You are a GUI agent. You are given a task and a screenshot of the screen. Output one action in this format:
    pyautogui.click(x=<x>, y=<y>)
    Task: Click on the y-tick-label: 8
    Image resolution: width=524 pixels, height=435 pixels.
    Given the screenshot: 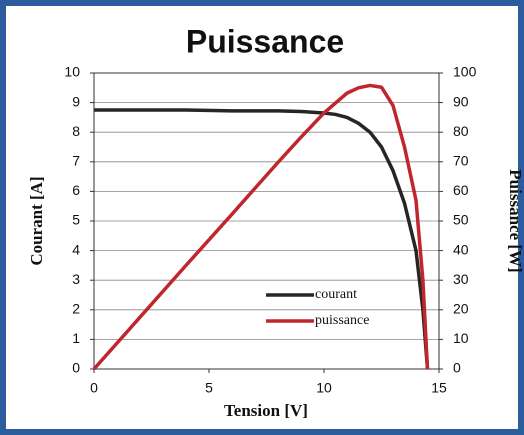 What is the action you would take?
    pyautogui.click(x=76, y=131)
    